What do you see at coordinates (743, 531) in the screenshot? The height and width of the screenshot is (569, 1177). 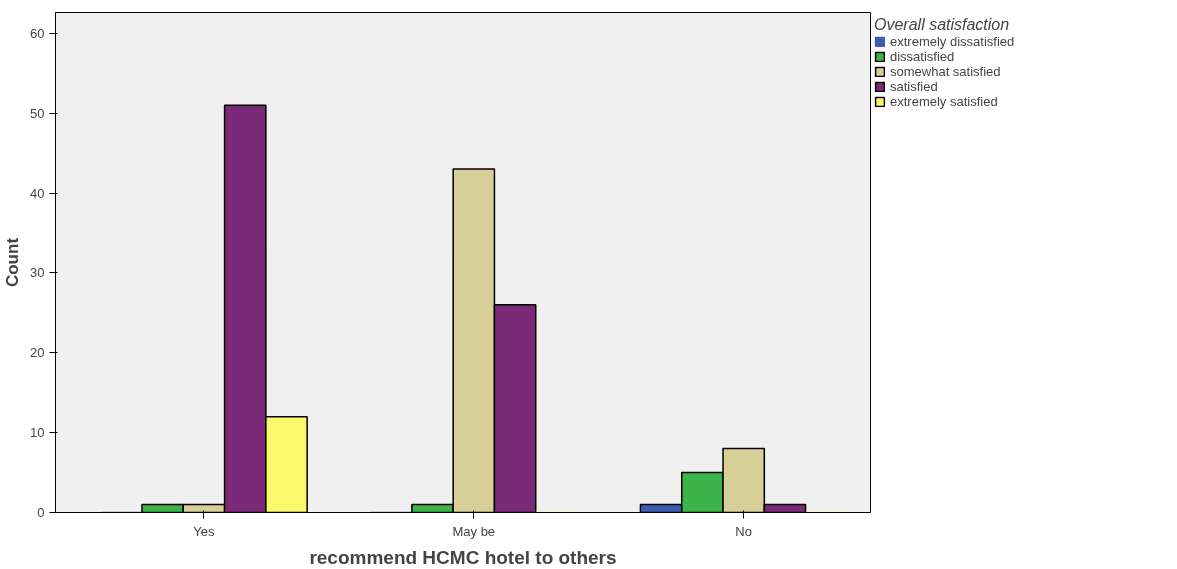 I see `x-tick-label: No` at bounding box center [743, 531].